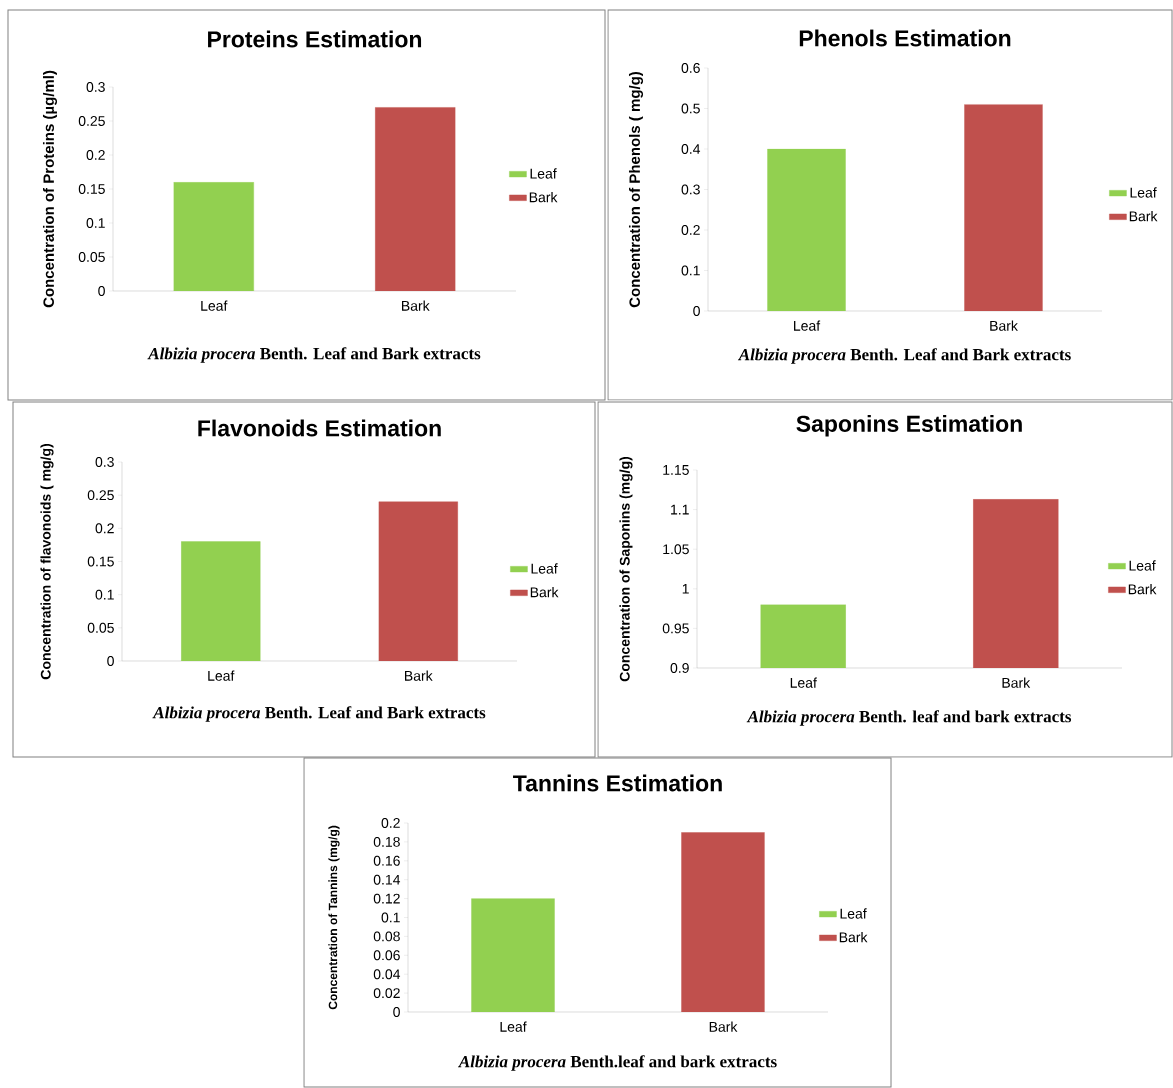 This screenshot has width=1173, height=1088. I want to click on y-tick-label: 0.95, so click(675, 628).